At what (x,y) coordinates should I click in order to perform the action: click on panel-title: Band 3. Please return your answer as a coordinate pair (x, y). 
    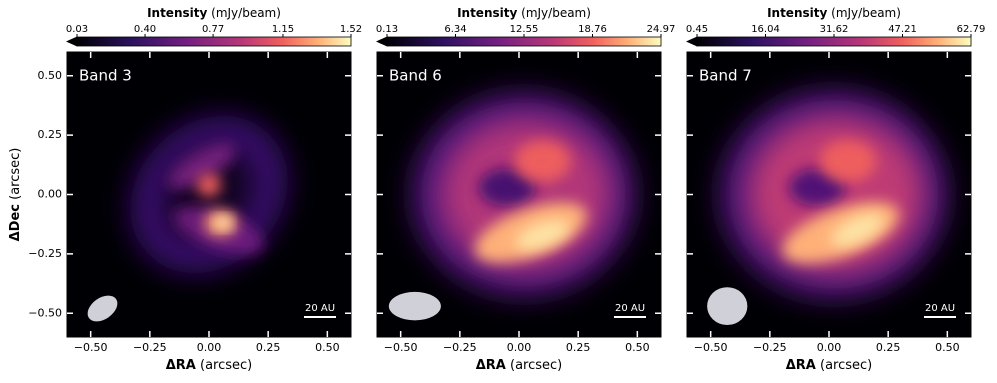
    Looking at the image, I should click on (105, 76).